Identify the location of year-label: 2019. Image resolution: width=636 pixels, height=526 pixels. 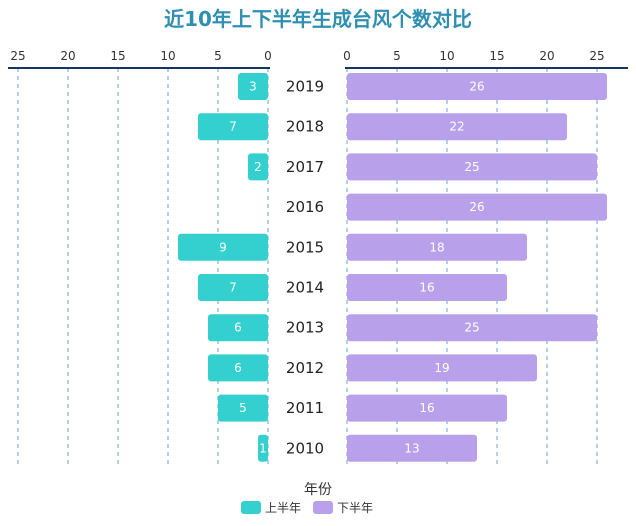
(305, 87).